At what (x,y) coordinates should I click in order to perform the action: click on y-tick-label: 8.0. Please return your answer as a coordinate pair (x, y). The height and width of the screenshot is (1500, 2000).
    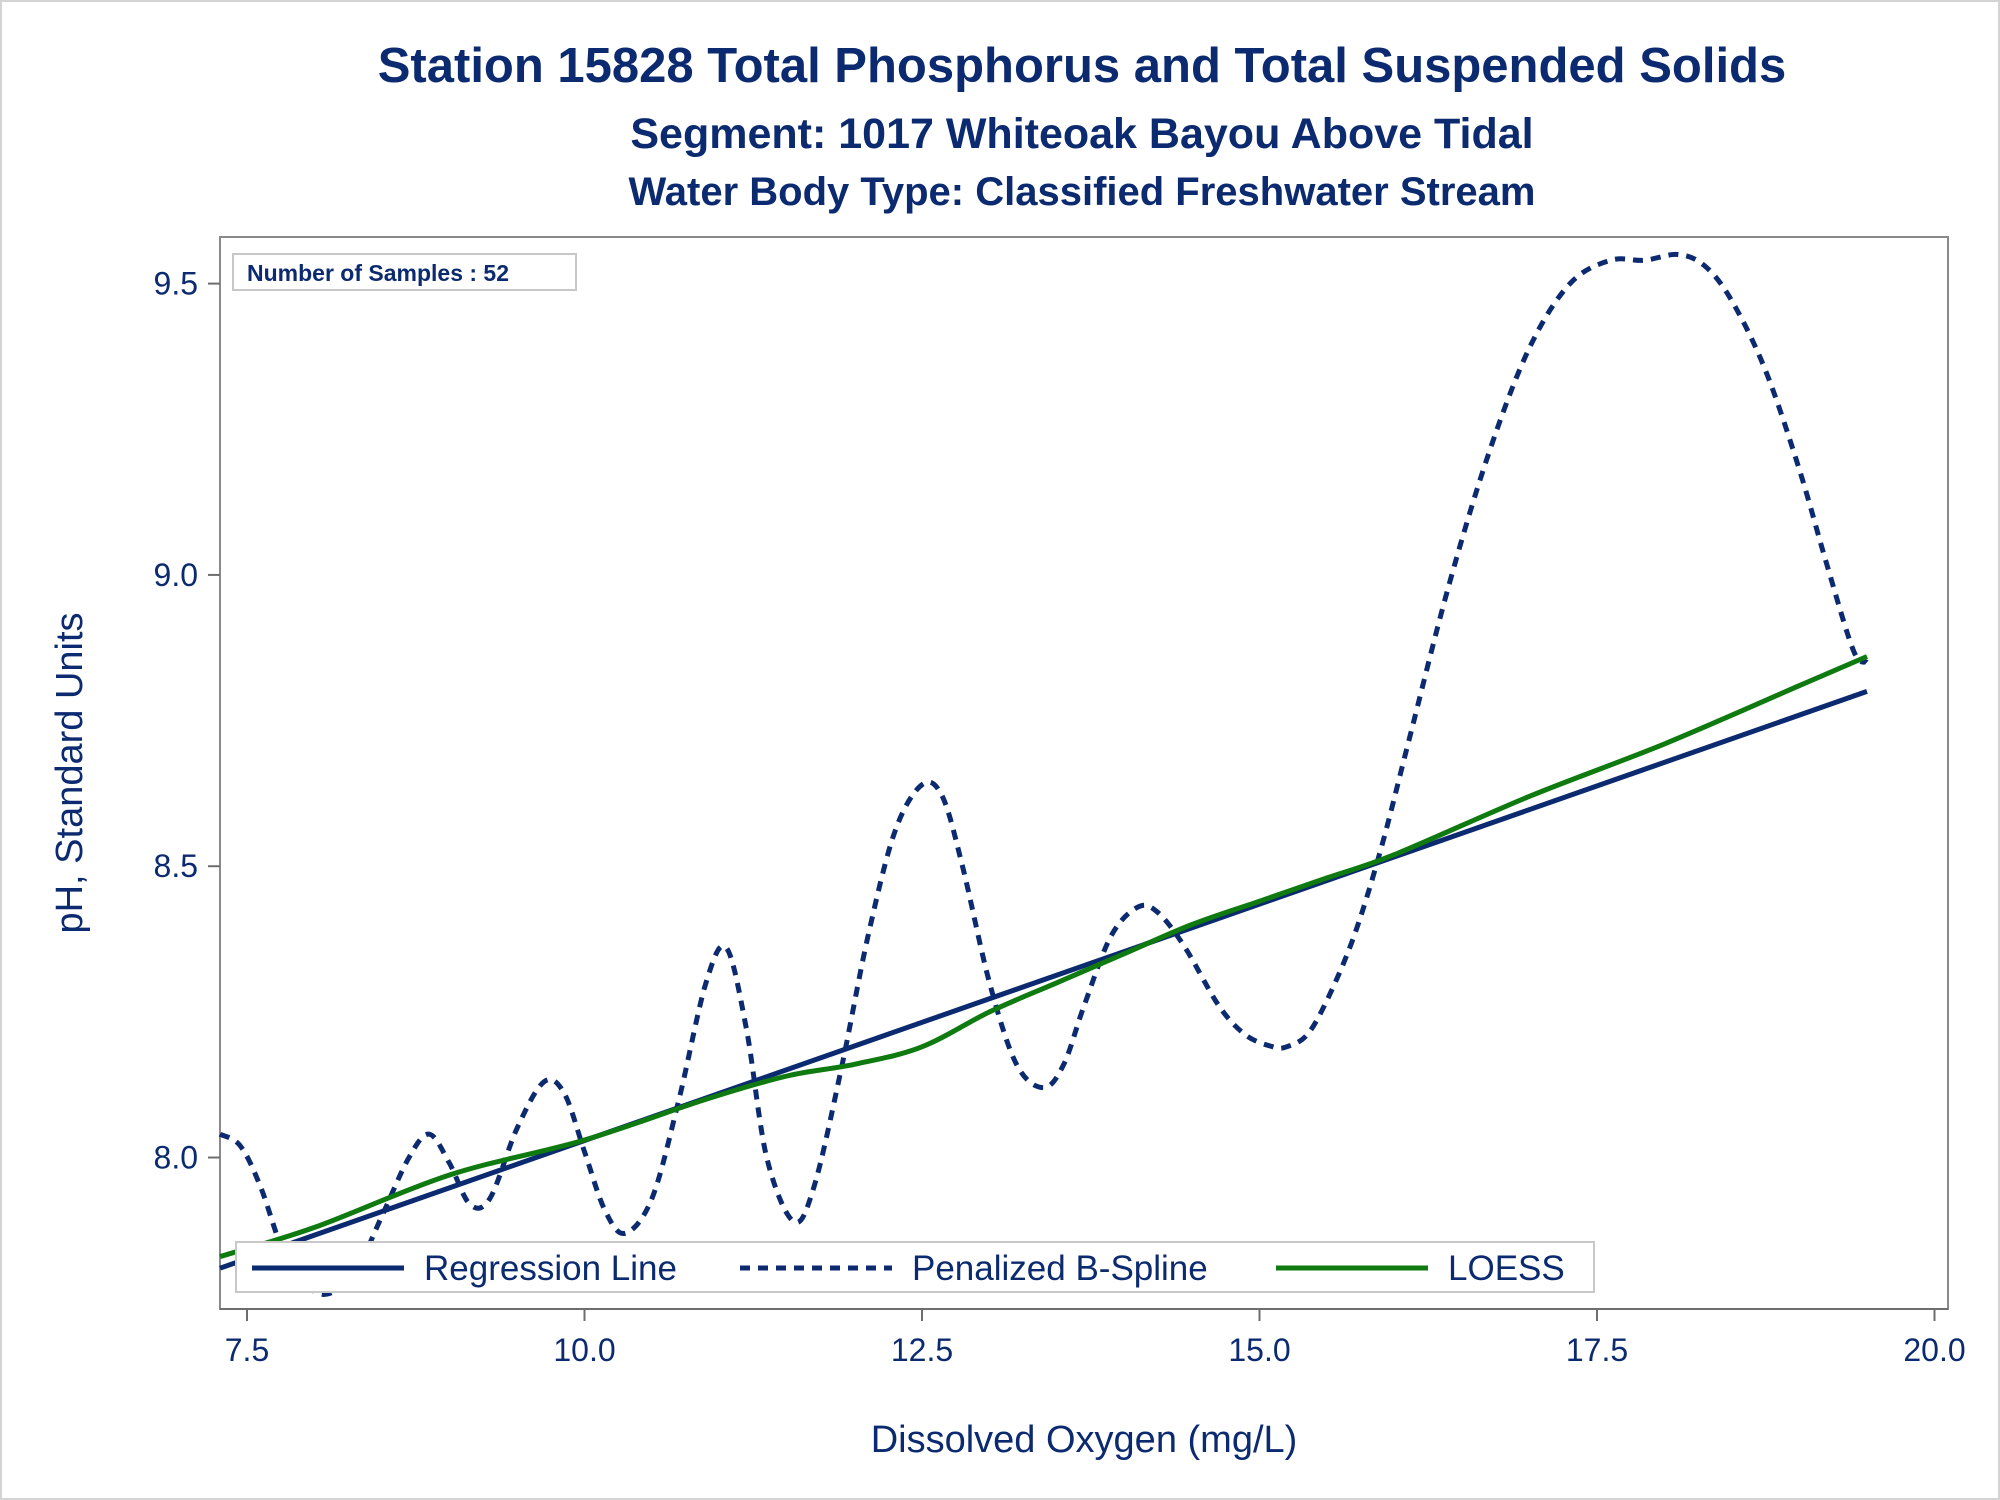
    Looking at the image, I should click on (176, 1158).